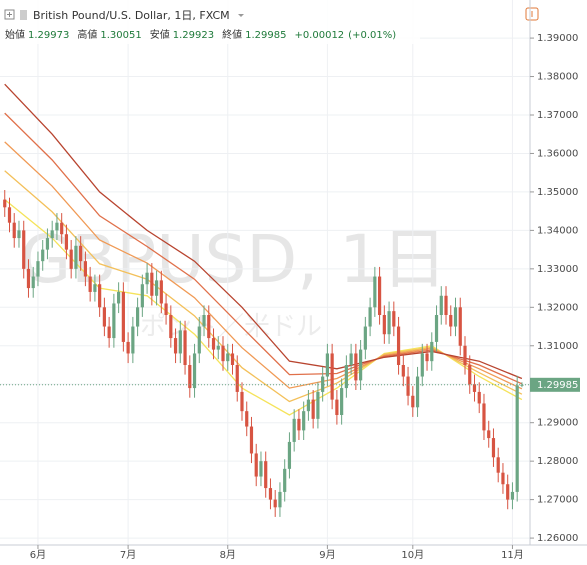  Describe the element at coordinates (228, 555) in the screenshot. I see `x-tick-label: 8月` at that location.